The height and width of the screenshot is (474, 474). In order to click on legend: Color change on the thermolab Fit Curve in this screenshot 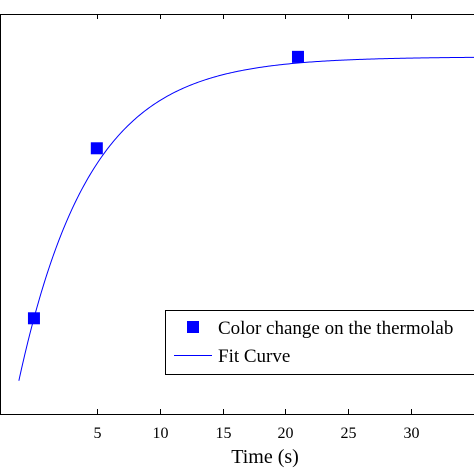, I will do `click(319, 342)`.